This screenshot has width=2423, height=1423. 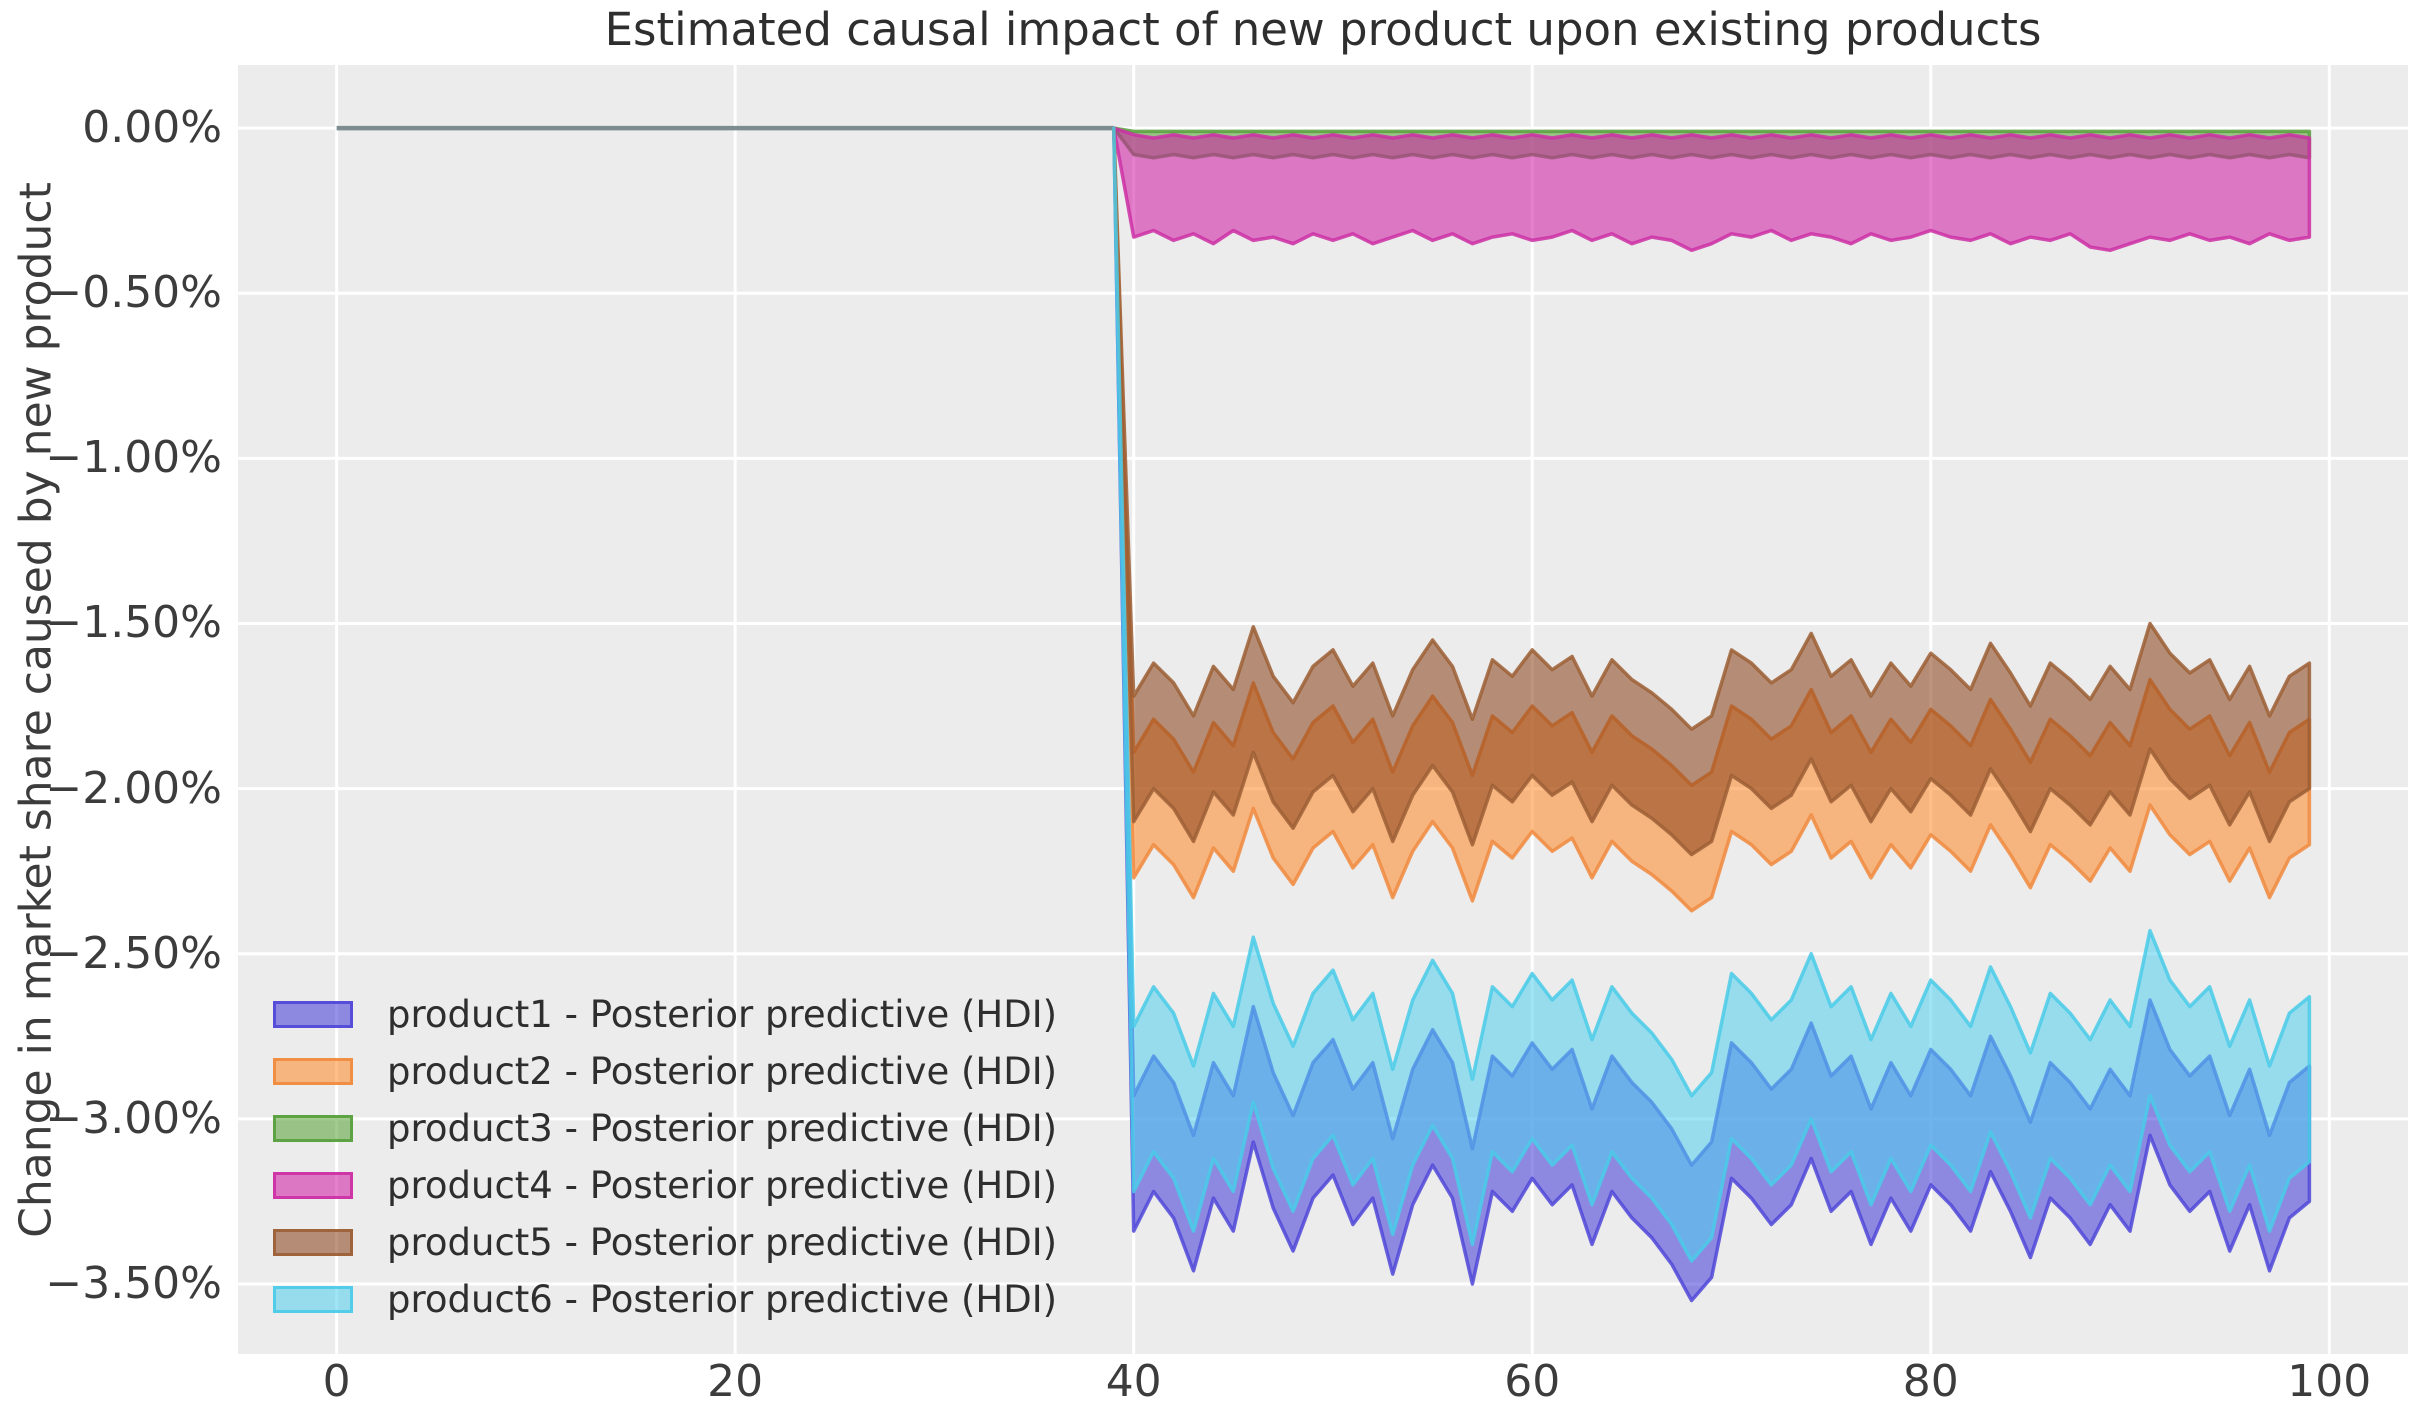 What do you see at coordinates (2329, 1381) in the screenshot?
I see `x-tick-100: 100` at bounding box center [2329, 1381].